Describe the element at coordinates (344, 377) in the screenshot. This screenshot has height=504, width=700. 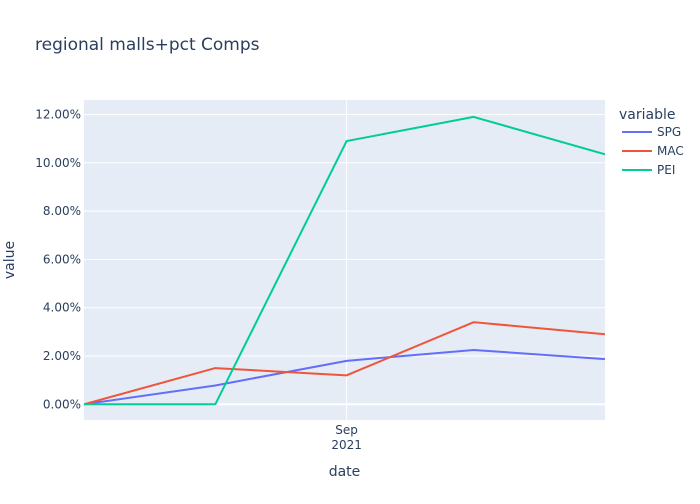
I see `series-line-spg` at that location.